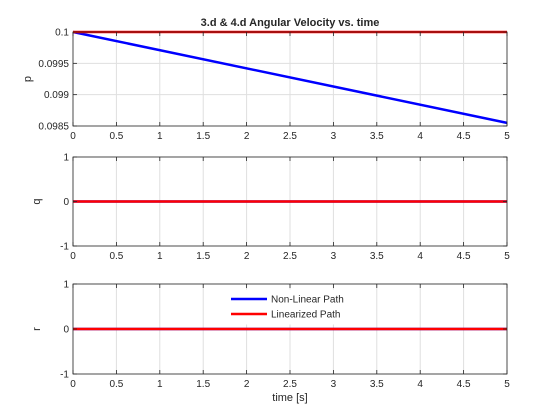 This screenshot has height=420, width=560. I want to click on y-tick-label: 0.1, so click(62, 33).